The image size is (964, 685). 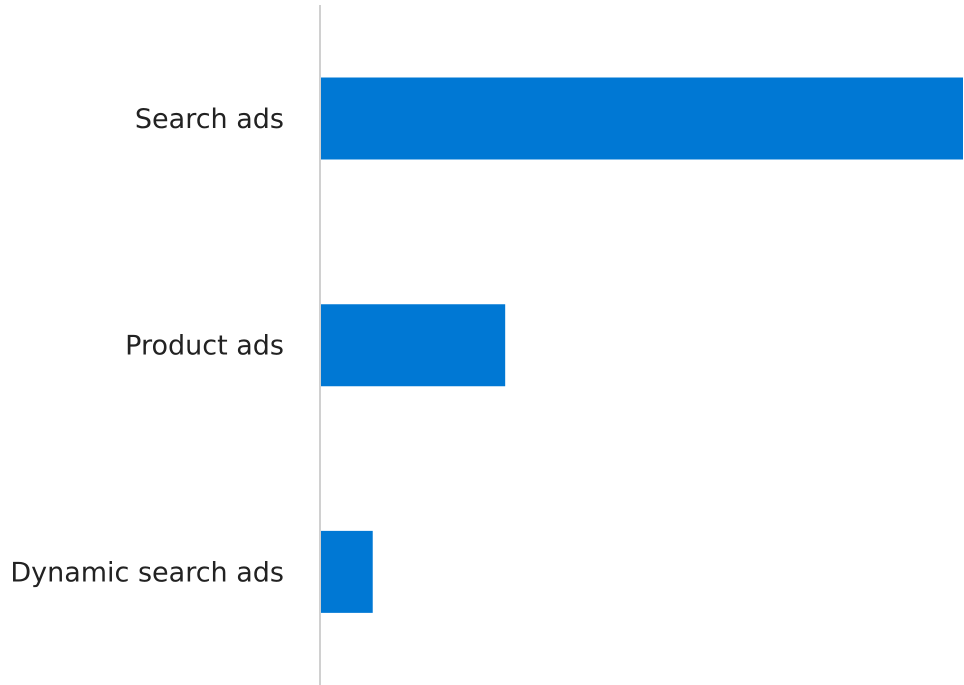 What do you see at coordinates (147, 572) in the screenshot?
I see `y-tick-label: Dynamic search ads` at bounding box center [147, 572].